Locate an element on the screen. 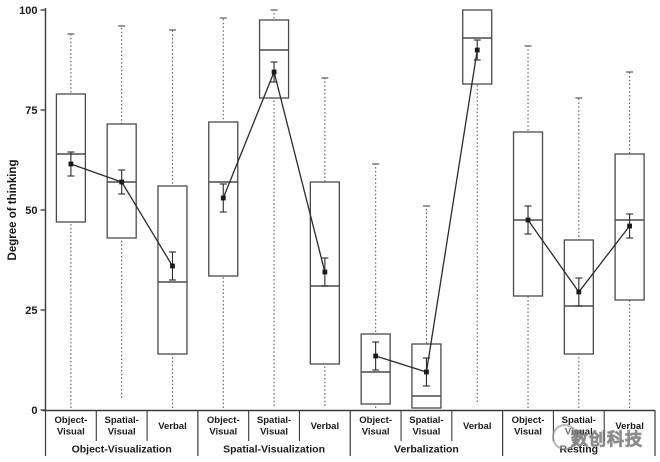 The image size is (660, 462). box is located at coordinates (274, 59).